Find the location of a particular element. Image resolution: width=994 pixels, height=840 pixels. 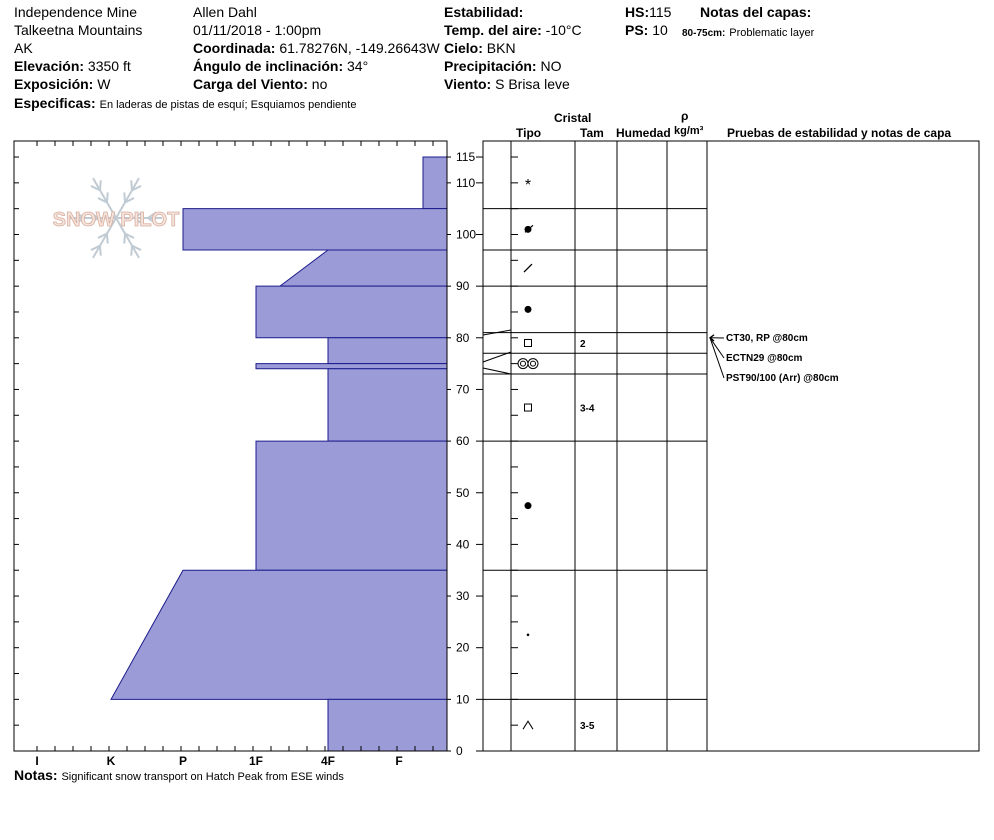

sky-value: BKN is located at coordinates (501, 48).